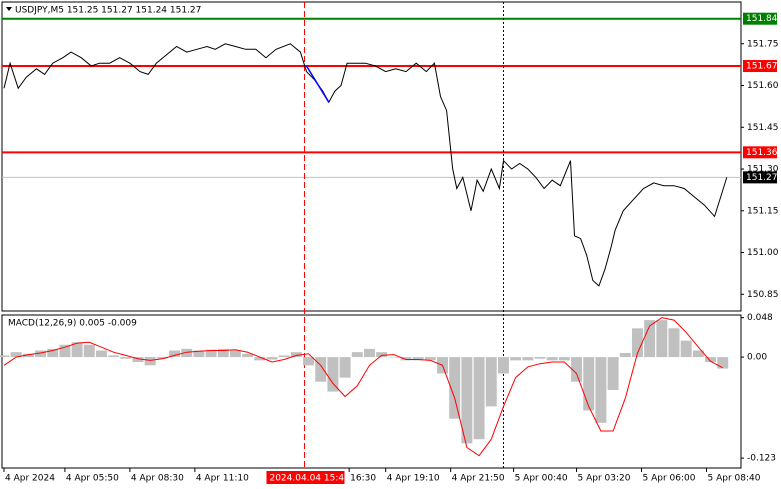 The height and width of the screenshot is (489, 781). I want to click on macd-title: MACD(12,26,9) 0.005 -0.009, so click(72, 324).